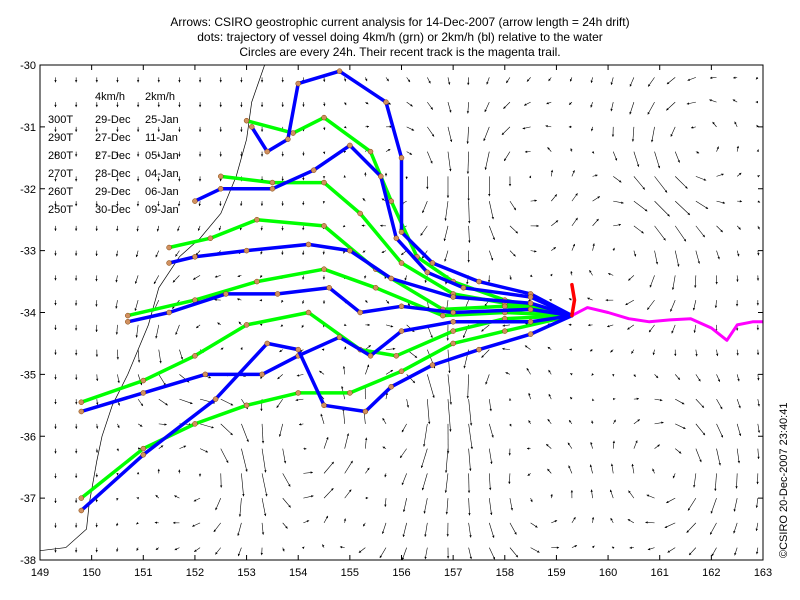  What do you see at coordinates (784, 480) in the screenshot?
I see `copyright-label: ©CSIRO 20-Dec-2007 23:40:41` at bounding box center [784, 480].